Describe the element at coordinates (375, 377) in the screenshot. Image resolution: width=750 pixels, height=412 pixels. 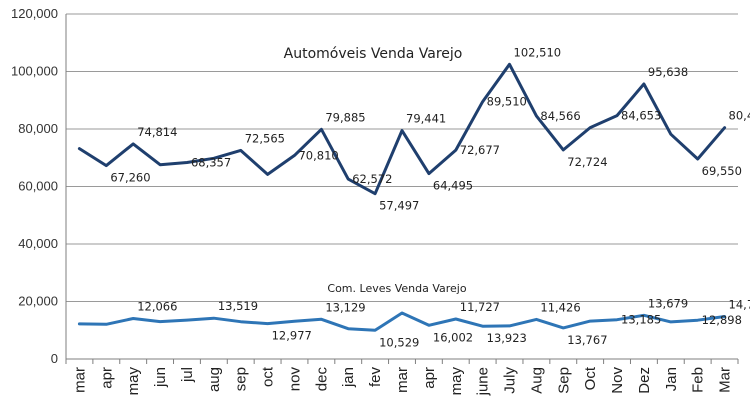
I see `x-tick-label: fev` at that location.